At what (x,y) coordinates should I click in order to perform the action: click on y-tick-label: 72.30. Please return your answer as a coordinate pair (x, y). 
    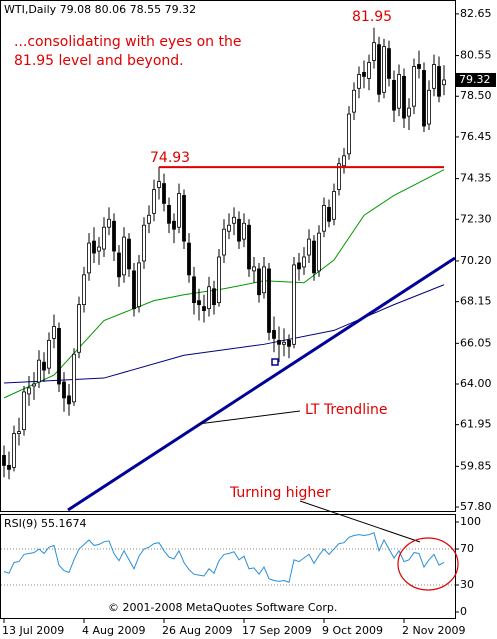
    Looking at the image, I should click on (476, 218).